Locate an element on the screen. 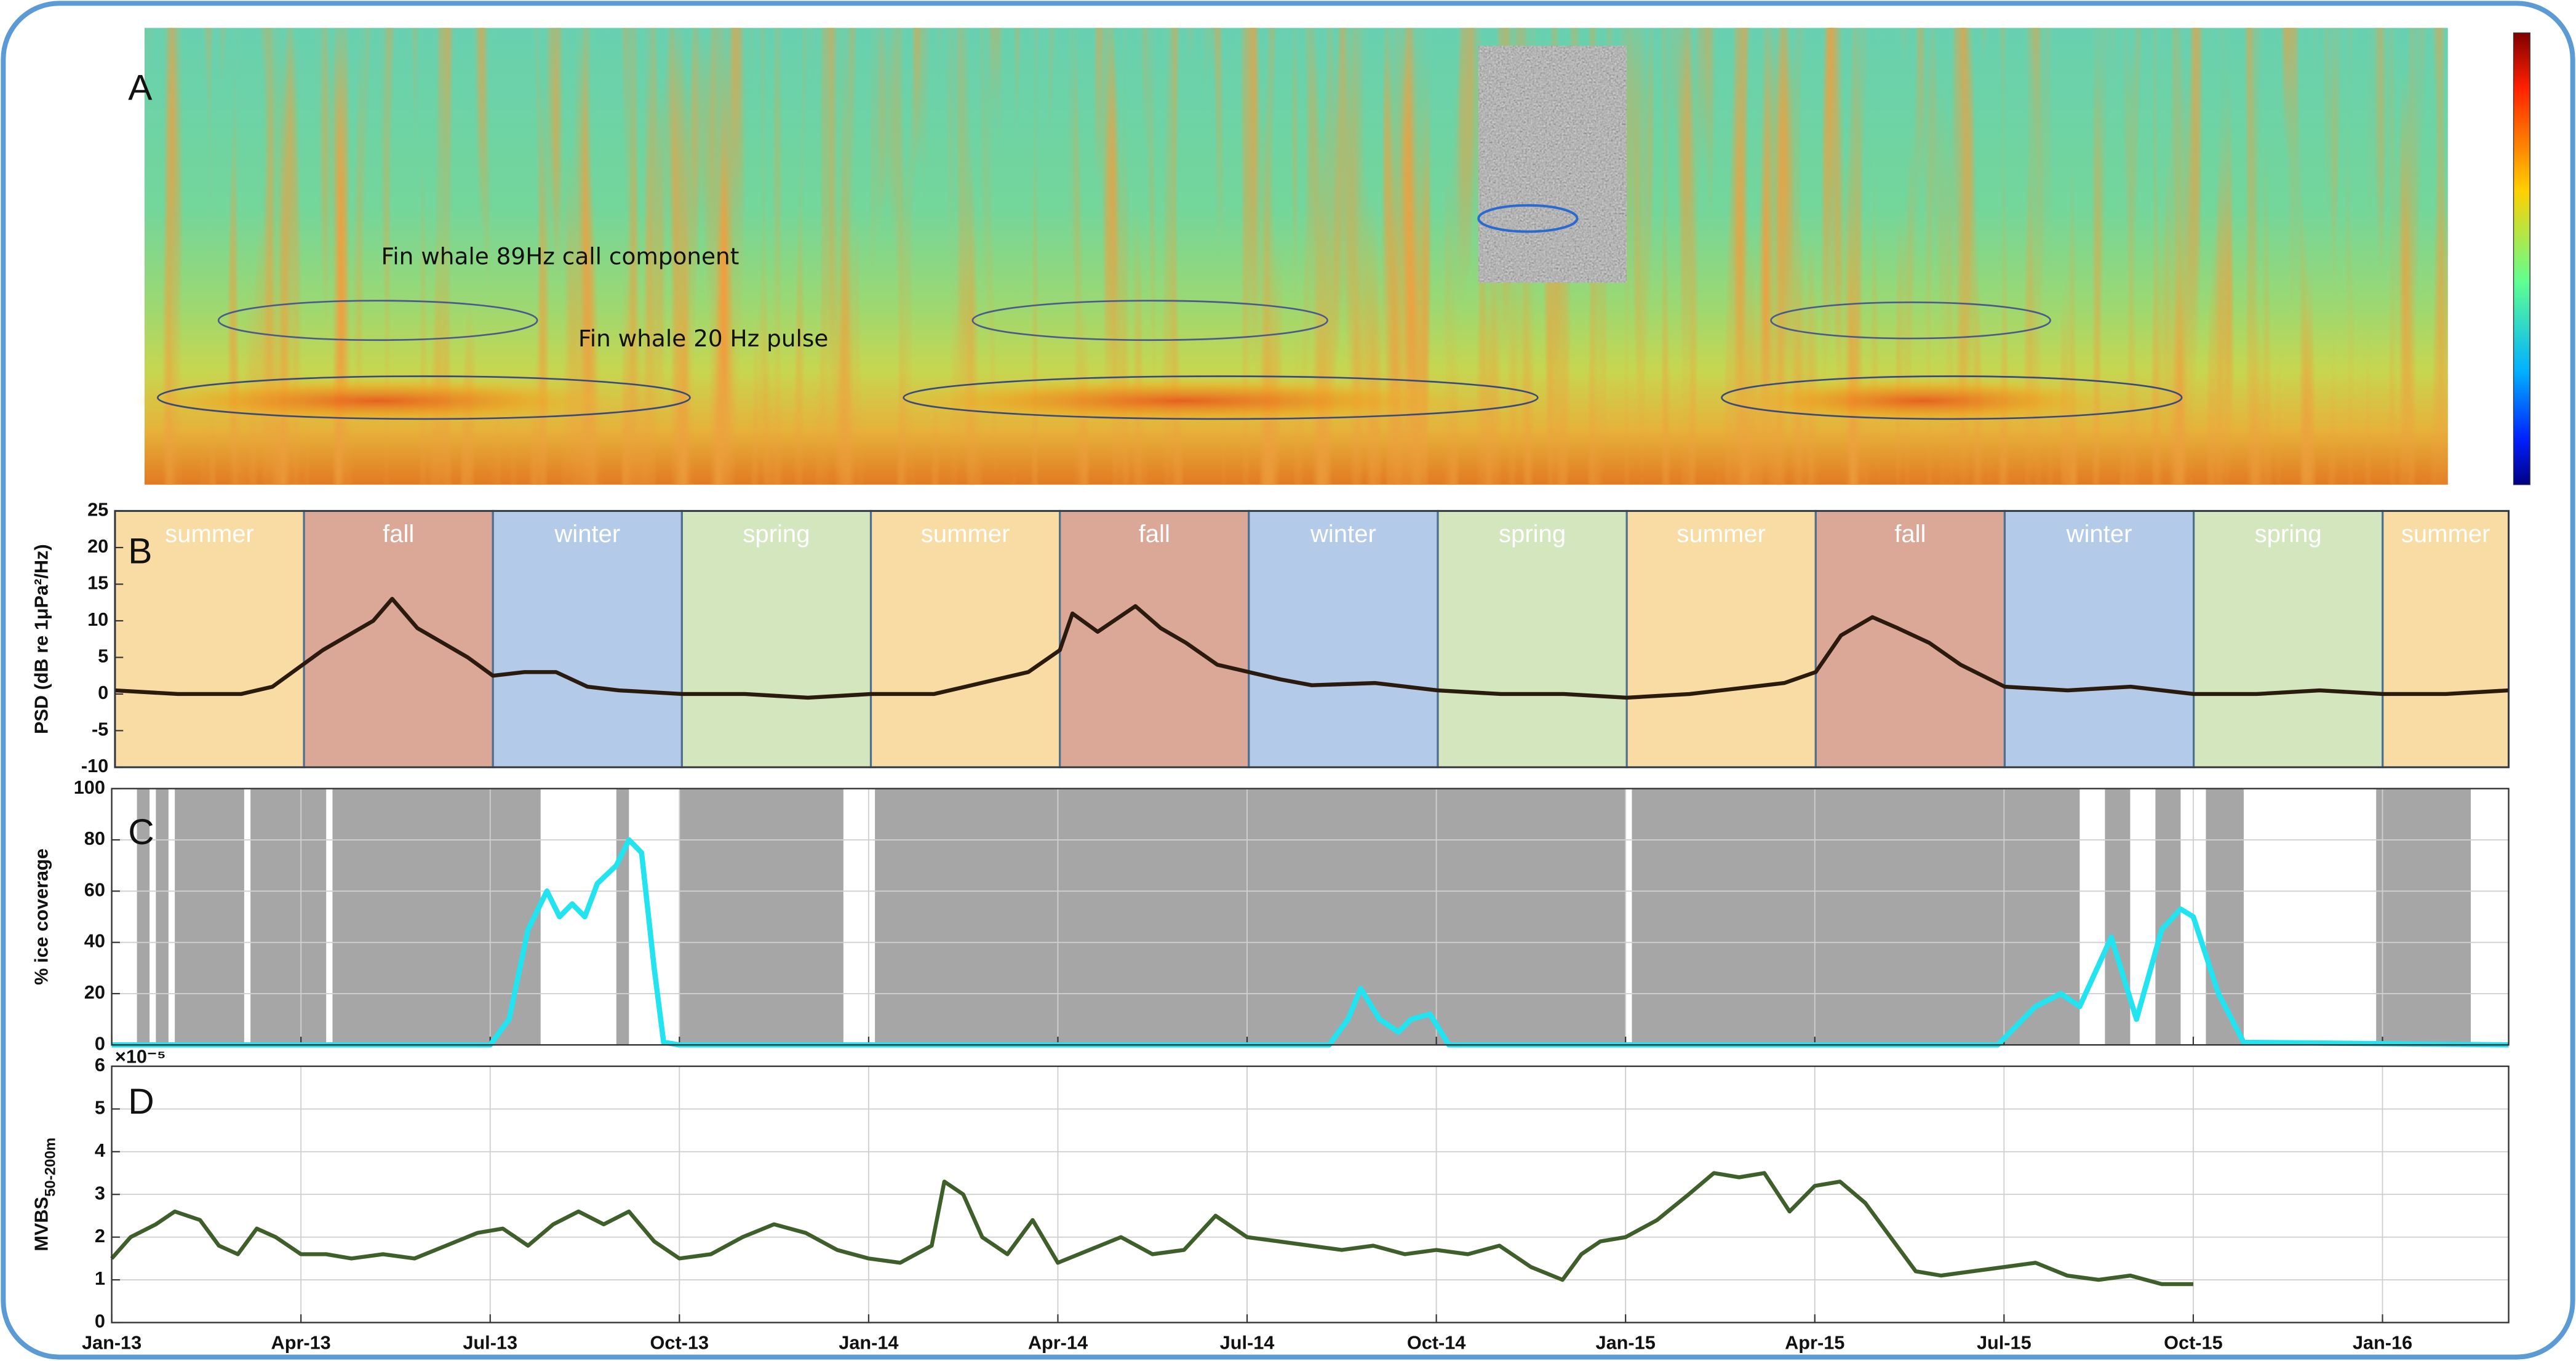  x-tick-label: Jul-13 is located at coordinates (490, 1342).